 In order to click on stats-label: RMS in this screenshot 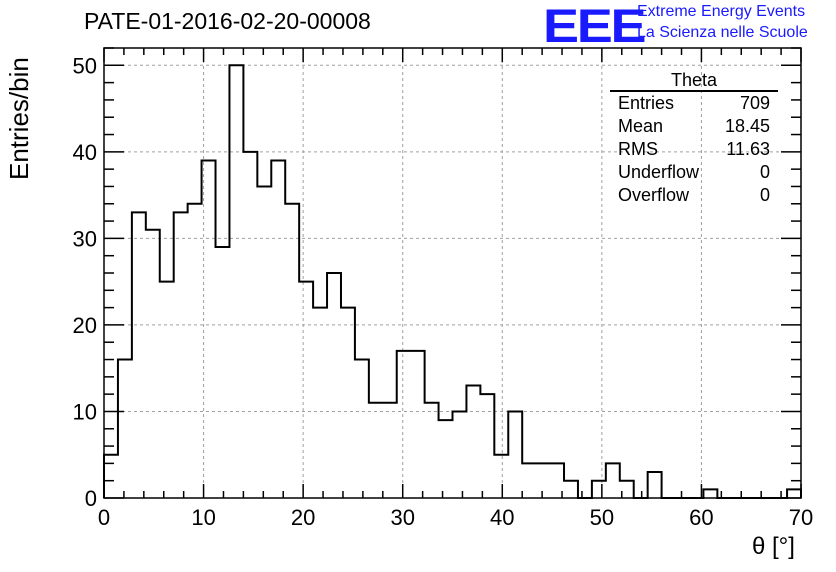, I will do `click(638, 149)`.